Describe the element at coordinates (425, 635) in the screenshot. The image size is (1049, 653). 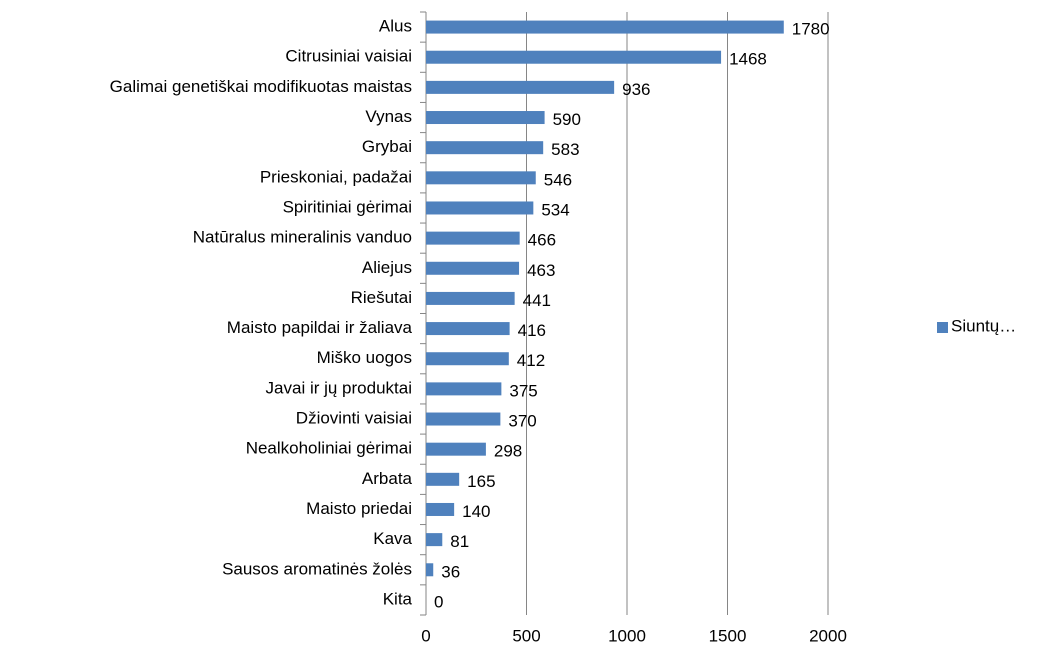
I see `x-tick-label: 0` at that location.